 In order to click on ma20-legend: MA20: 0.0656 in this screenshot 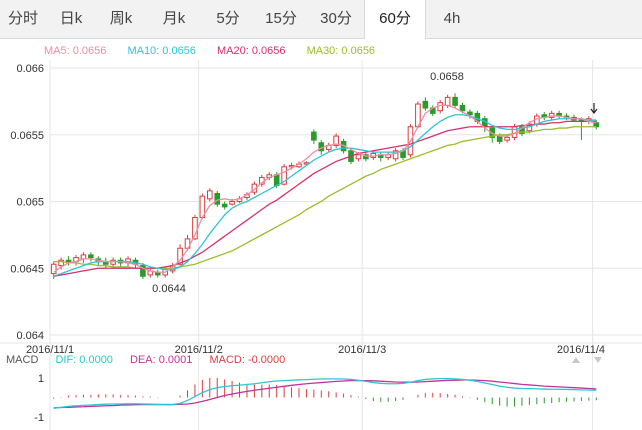, I will do `click(251, 51)`.